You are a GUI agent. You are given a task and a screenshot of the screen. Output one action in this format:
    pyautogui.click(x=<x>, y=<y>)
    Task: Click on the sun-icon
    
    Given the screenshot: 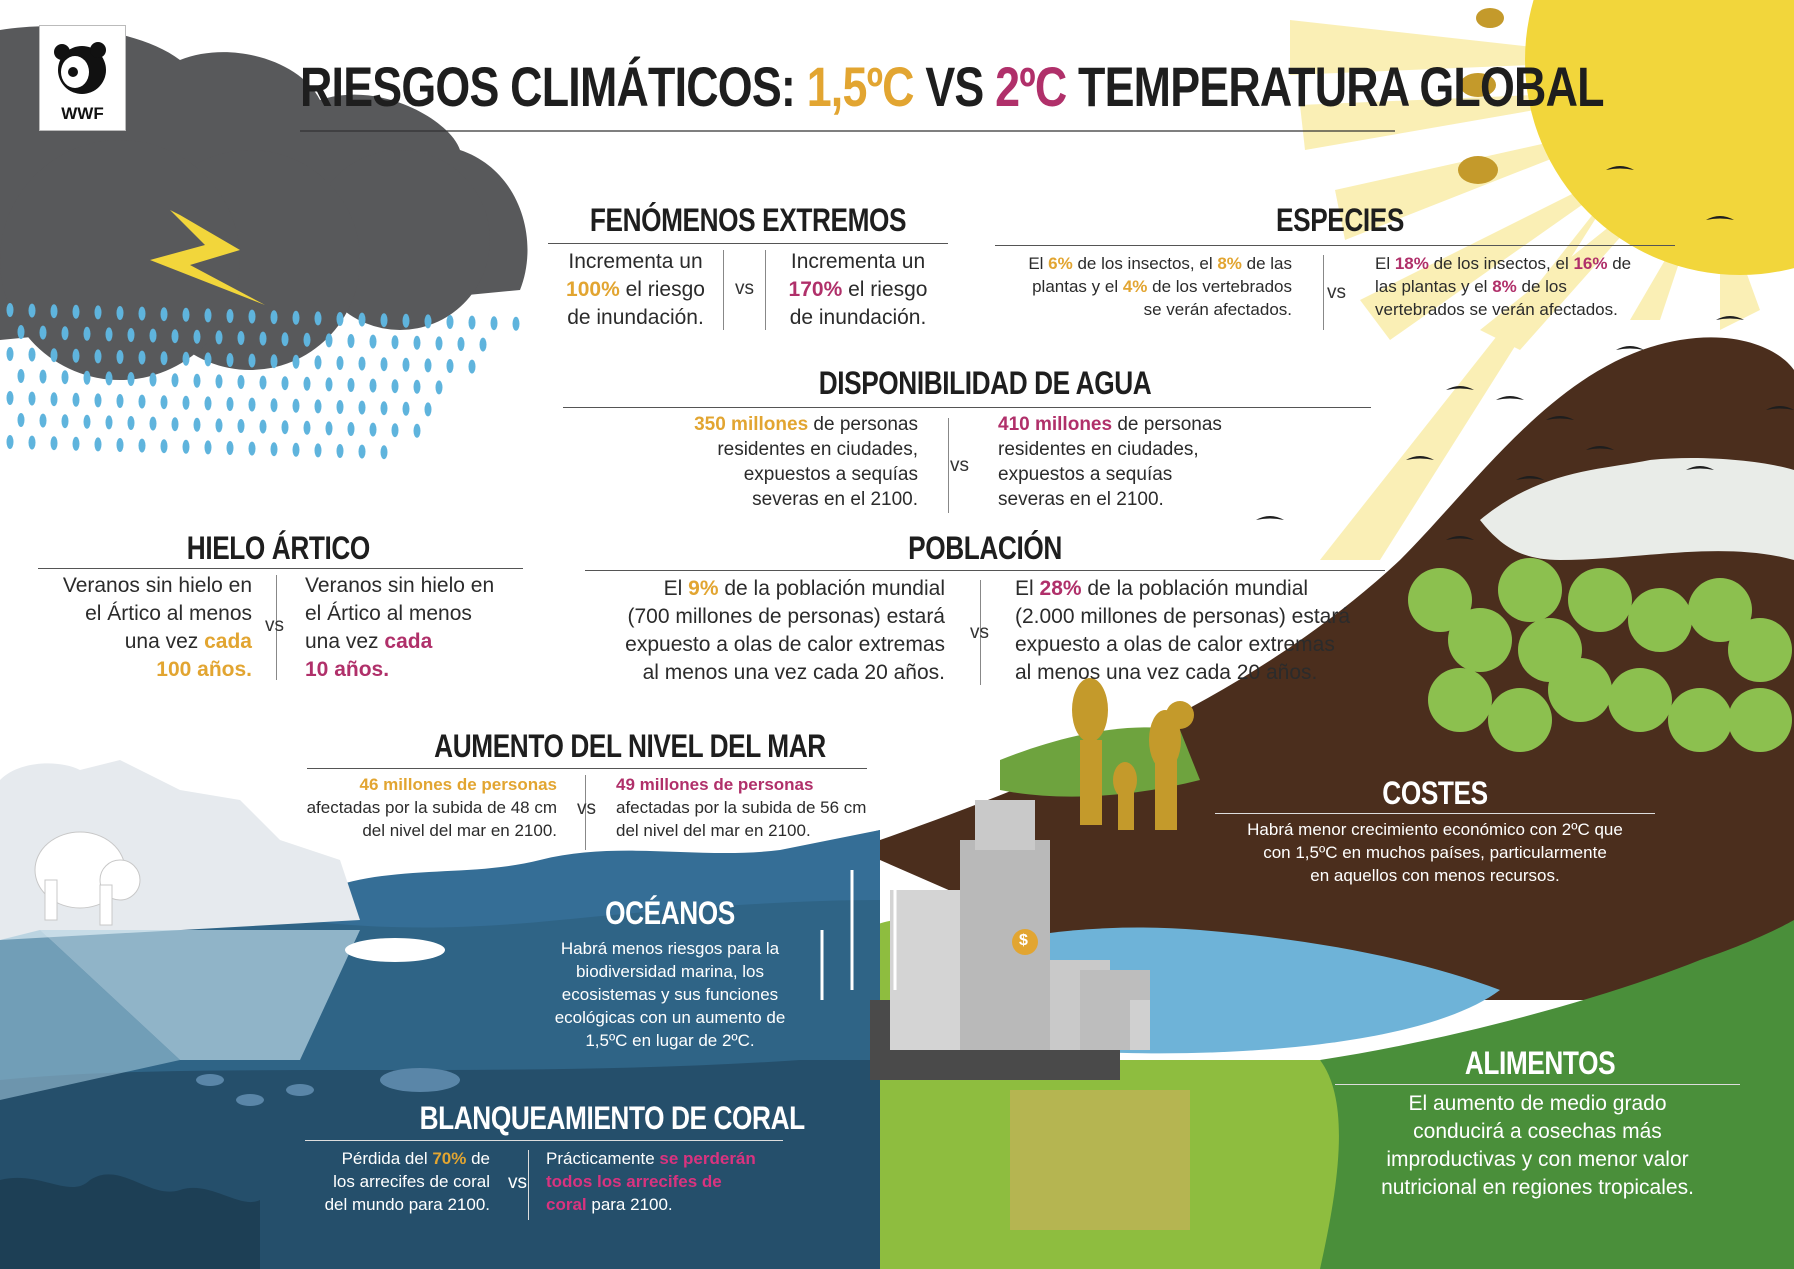 What is the action you would take?
    pyautogui.click(x=1659, y=137)
    